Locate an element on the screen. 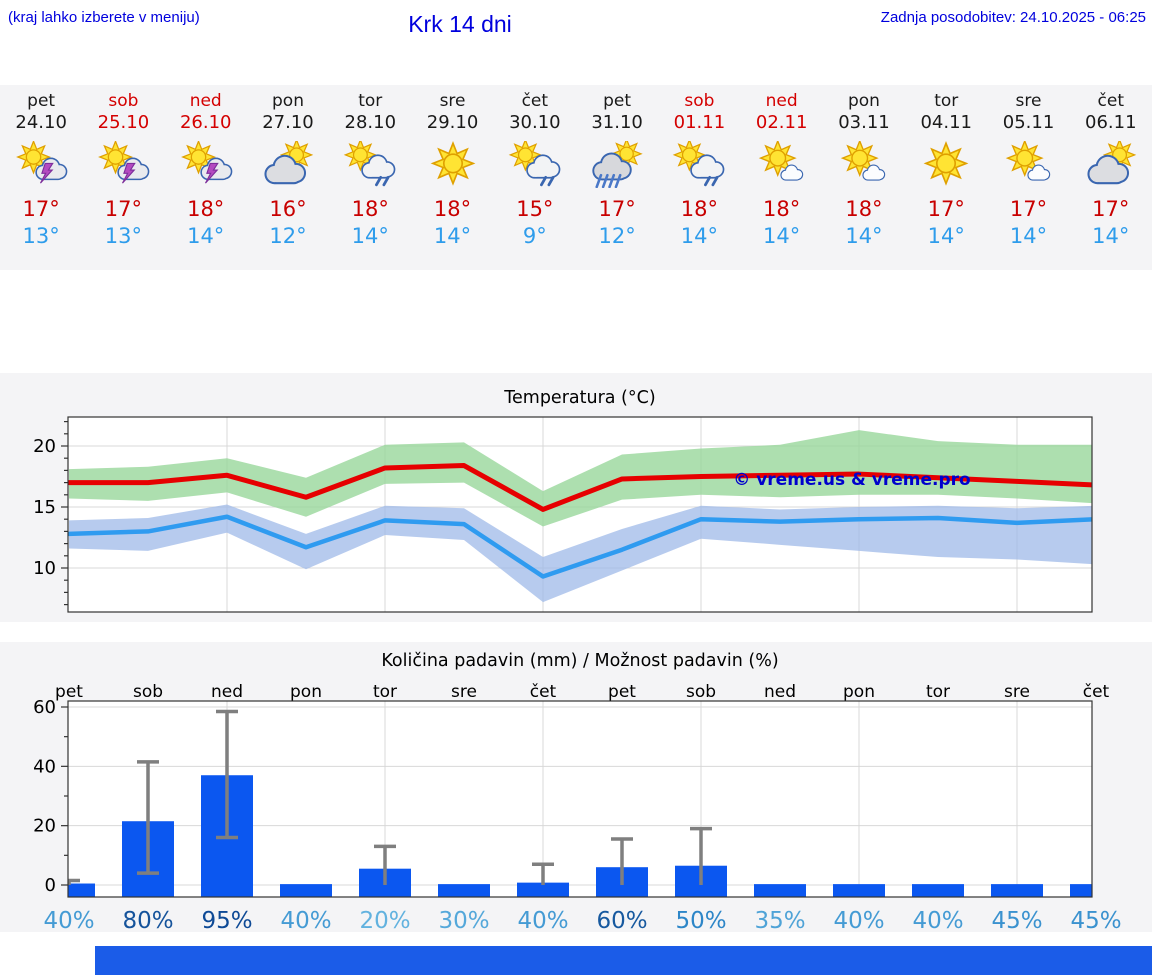 This screenshot has height=975, width=1152. high-temp-label: 16° is located at coordinates (288, 208).